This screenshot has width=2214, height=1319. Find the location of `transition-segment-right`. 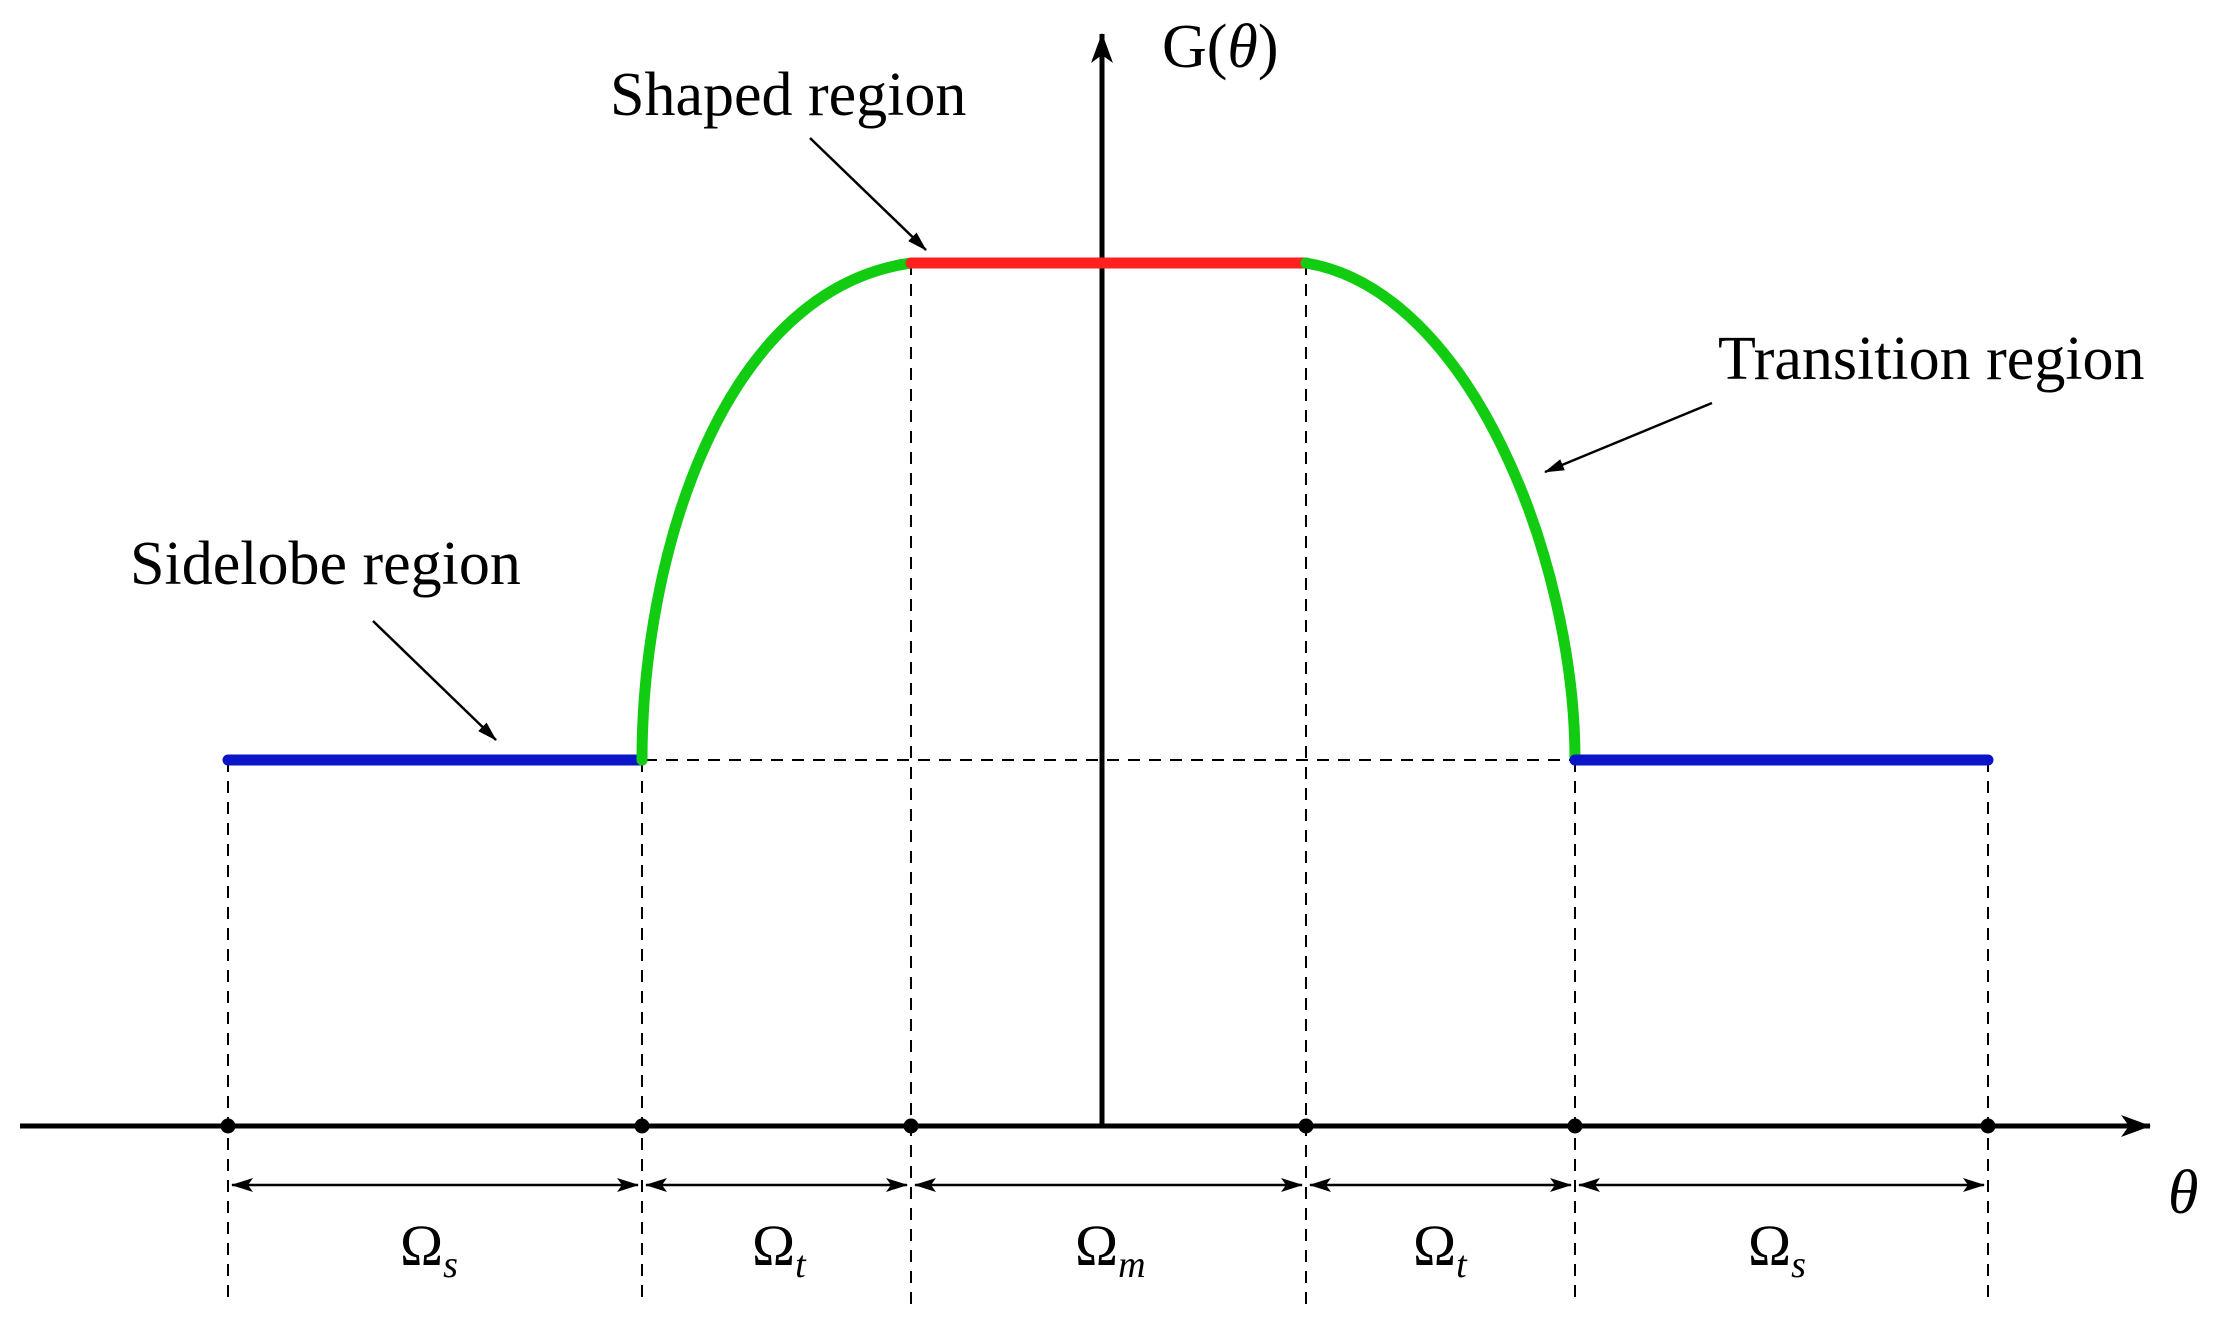

transition-segment-right is located at coordinates (1440, 511).